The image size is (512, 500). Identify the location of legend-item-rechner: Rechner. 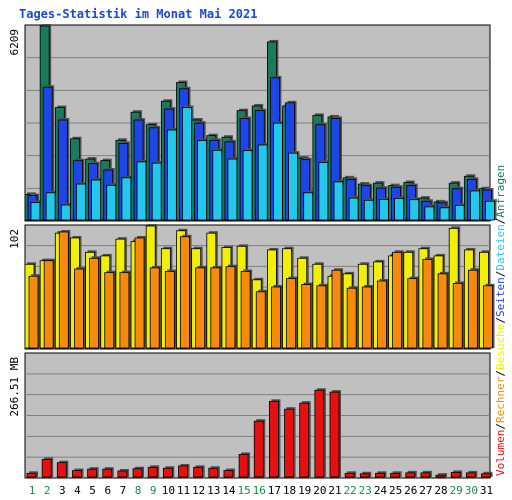
(500, 399).